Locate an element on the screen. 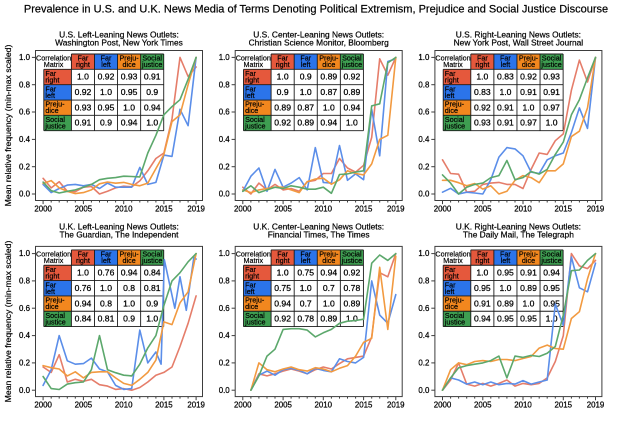 The width and height of the screenshot is (632, 422). svg-text: 2010 is located at coordinates (523, 404).